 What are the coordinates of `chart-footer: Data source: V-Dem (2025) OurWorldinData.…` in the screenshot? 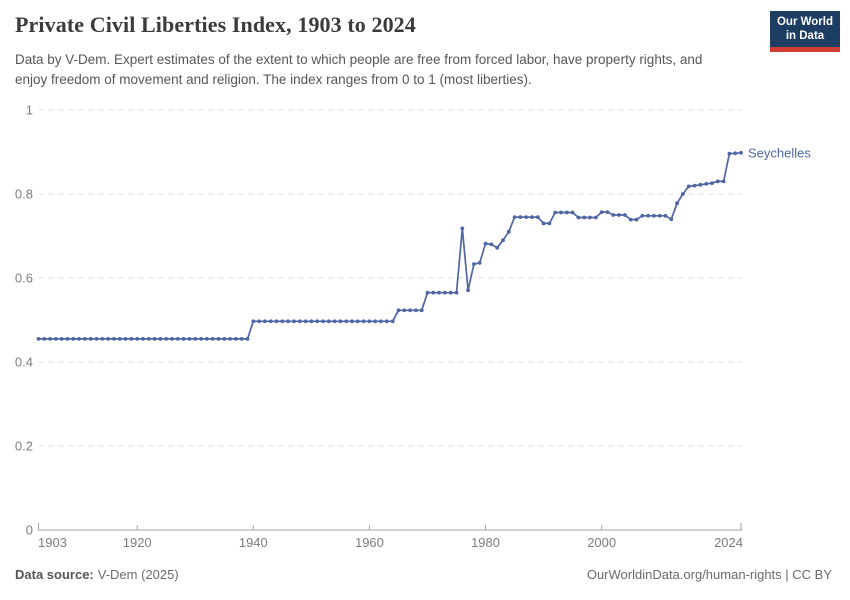 It's located at (423, 574).